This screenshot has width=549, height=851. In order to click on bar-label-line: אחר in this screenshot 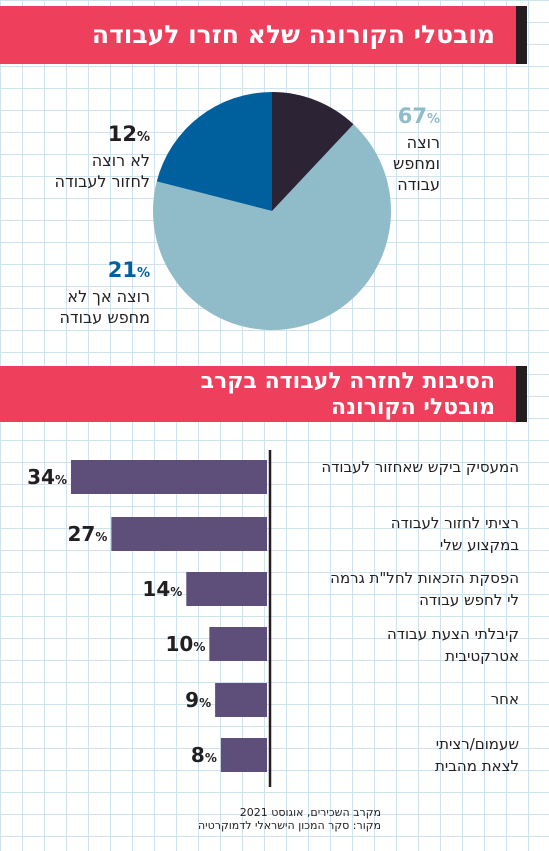, I will do `click(504, 699)`.